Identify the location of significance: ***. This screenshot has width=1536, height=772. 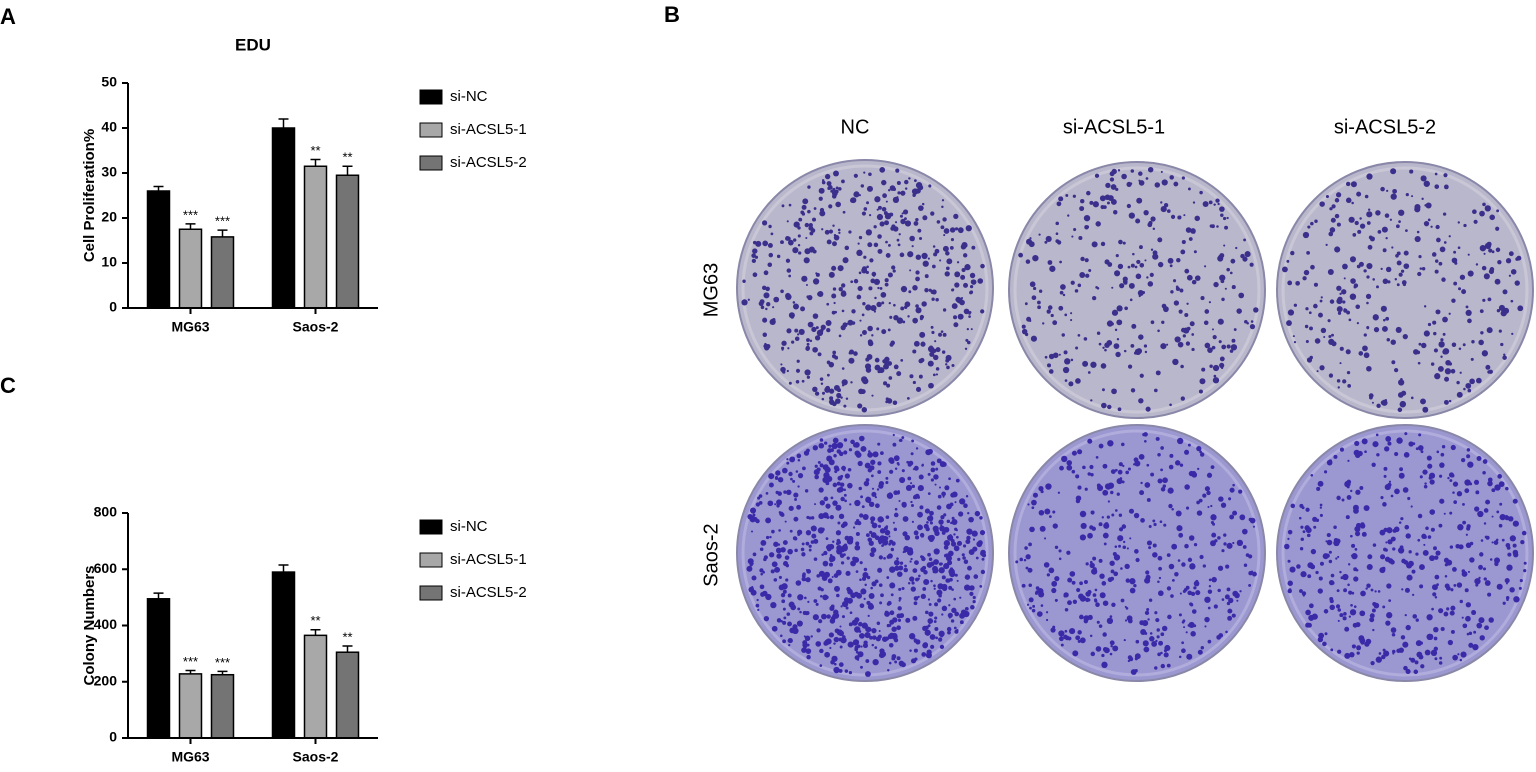
(190, 661).